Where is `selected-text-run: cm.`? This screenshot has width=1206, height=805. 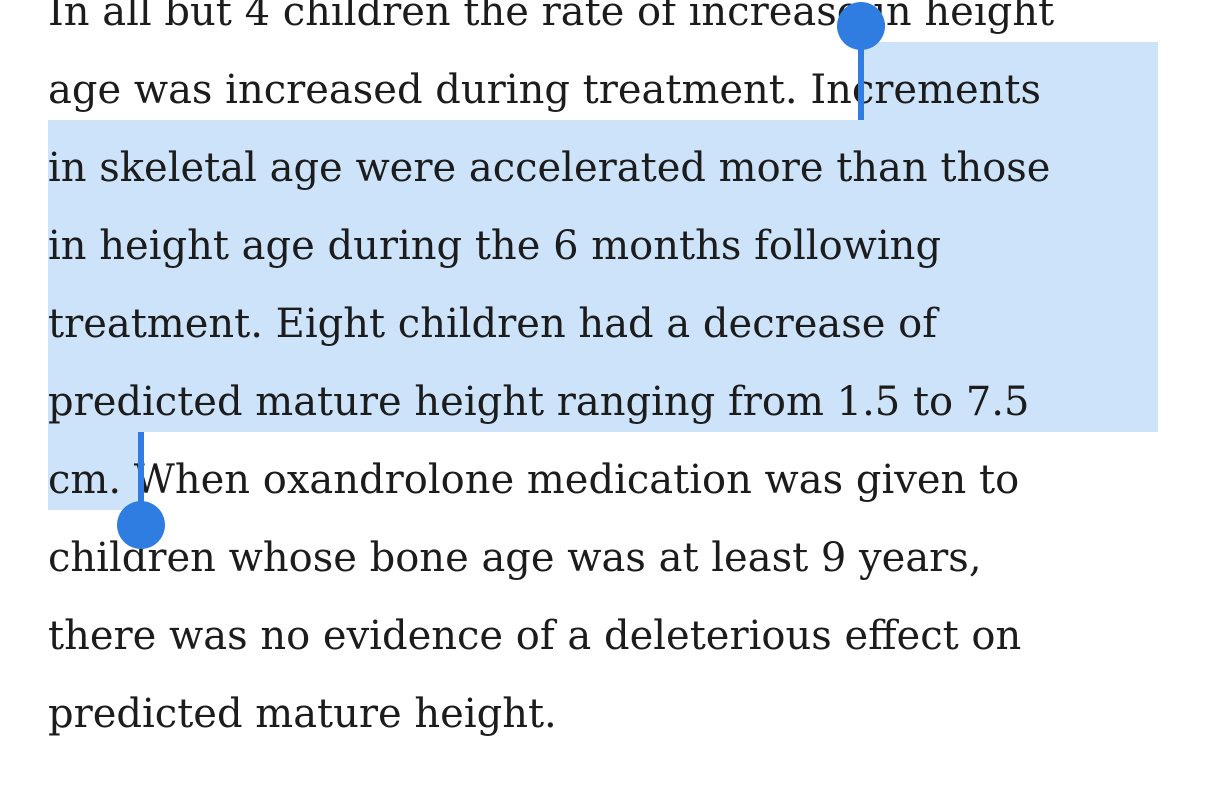 selected-text-run: cm. is located at coordinates (85, 480).